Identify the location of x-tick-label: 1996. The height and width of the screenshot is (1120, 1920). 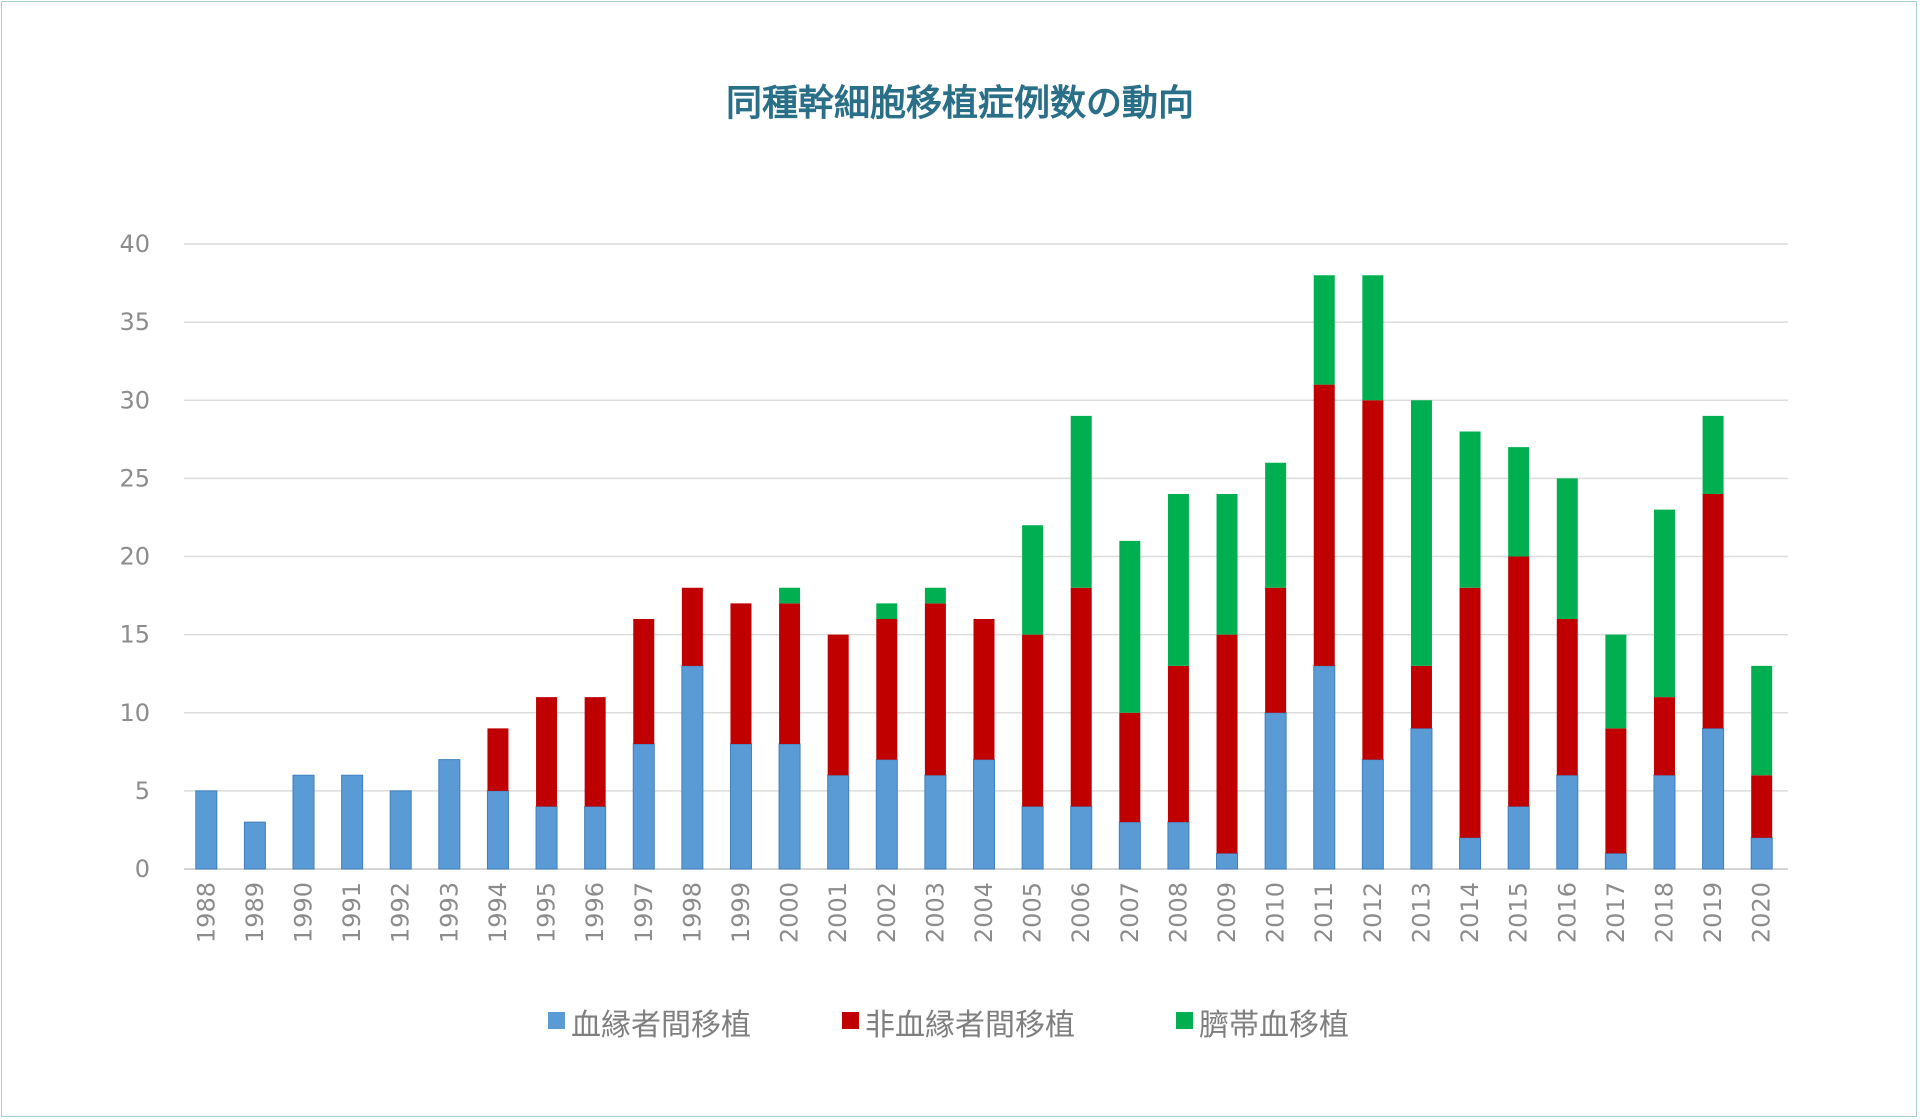
(595, 912).